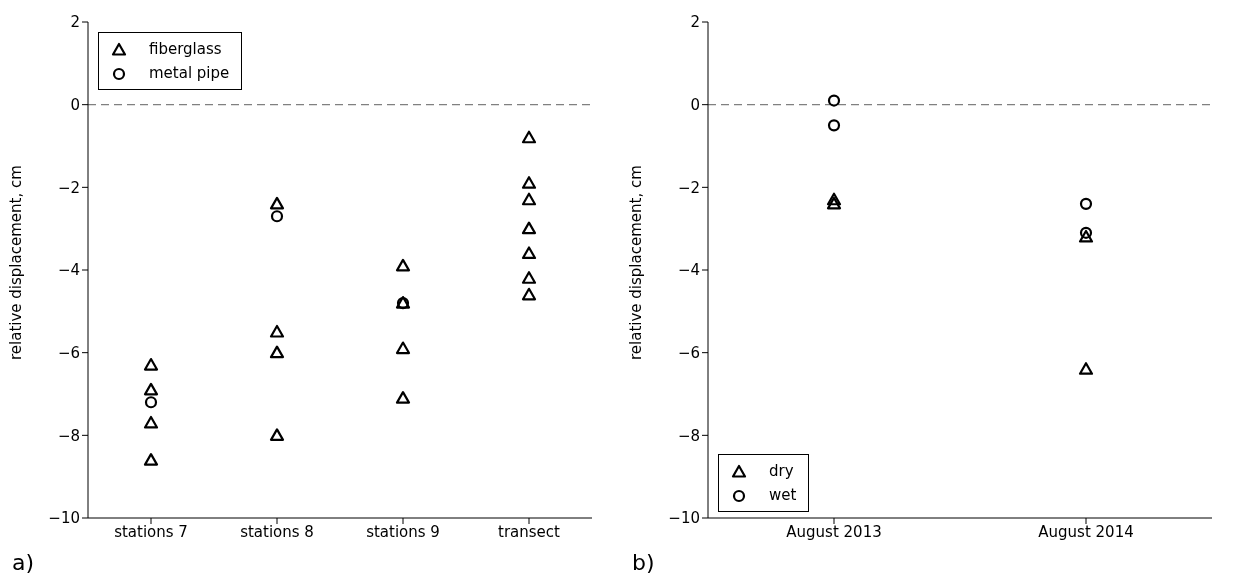 The height and width of the screenshot is (577, 1243). I want to click on x-tick-label: August 2013, so click(834, 531).